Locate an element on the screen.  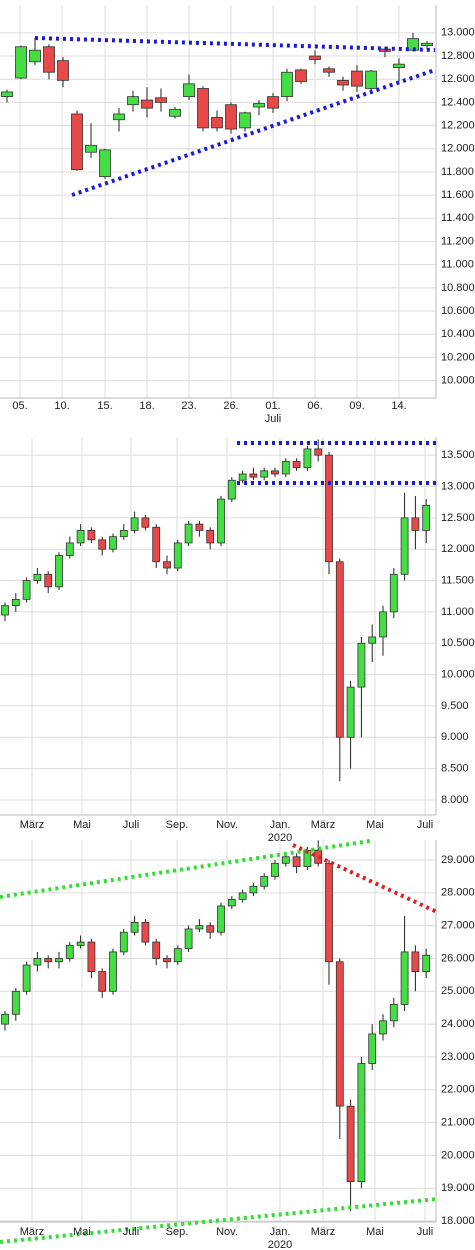
x-tick-label: Nov. is located at coordinates (227, 1232).